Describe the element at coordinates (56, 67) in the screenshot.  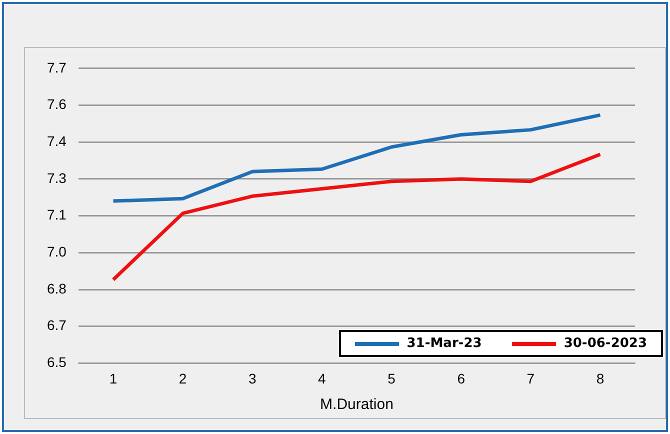
I see `y-tick-label: 7.7` at that location.